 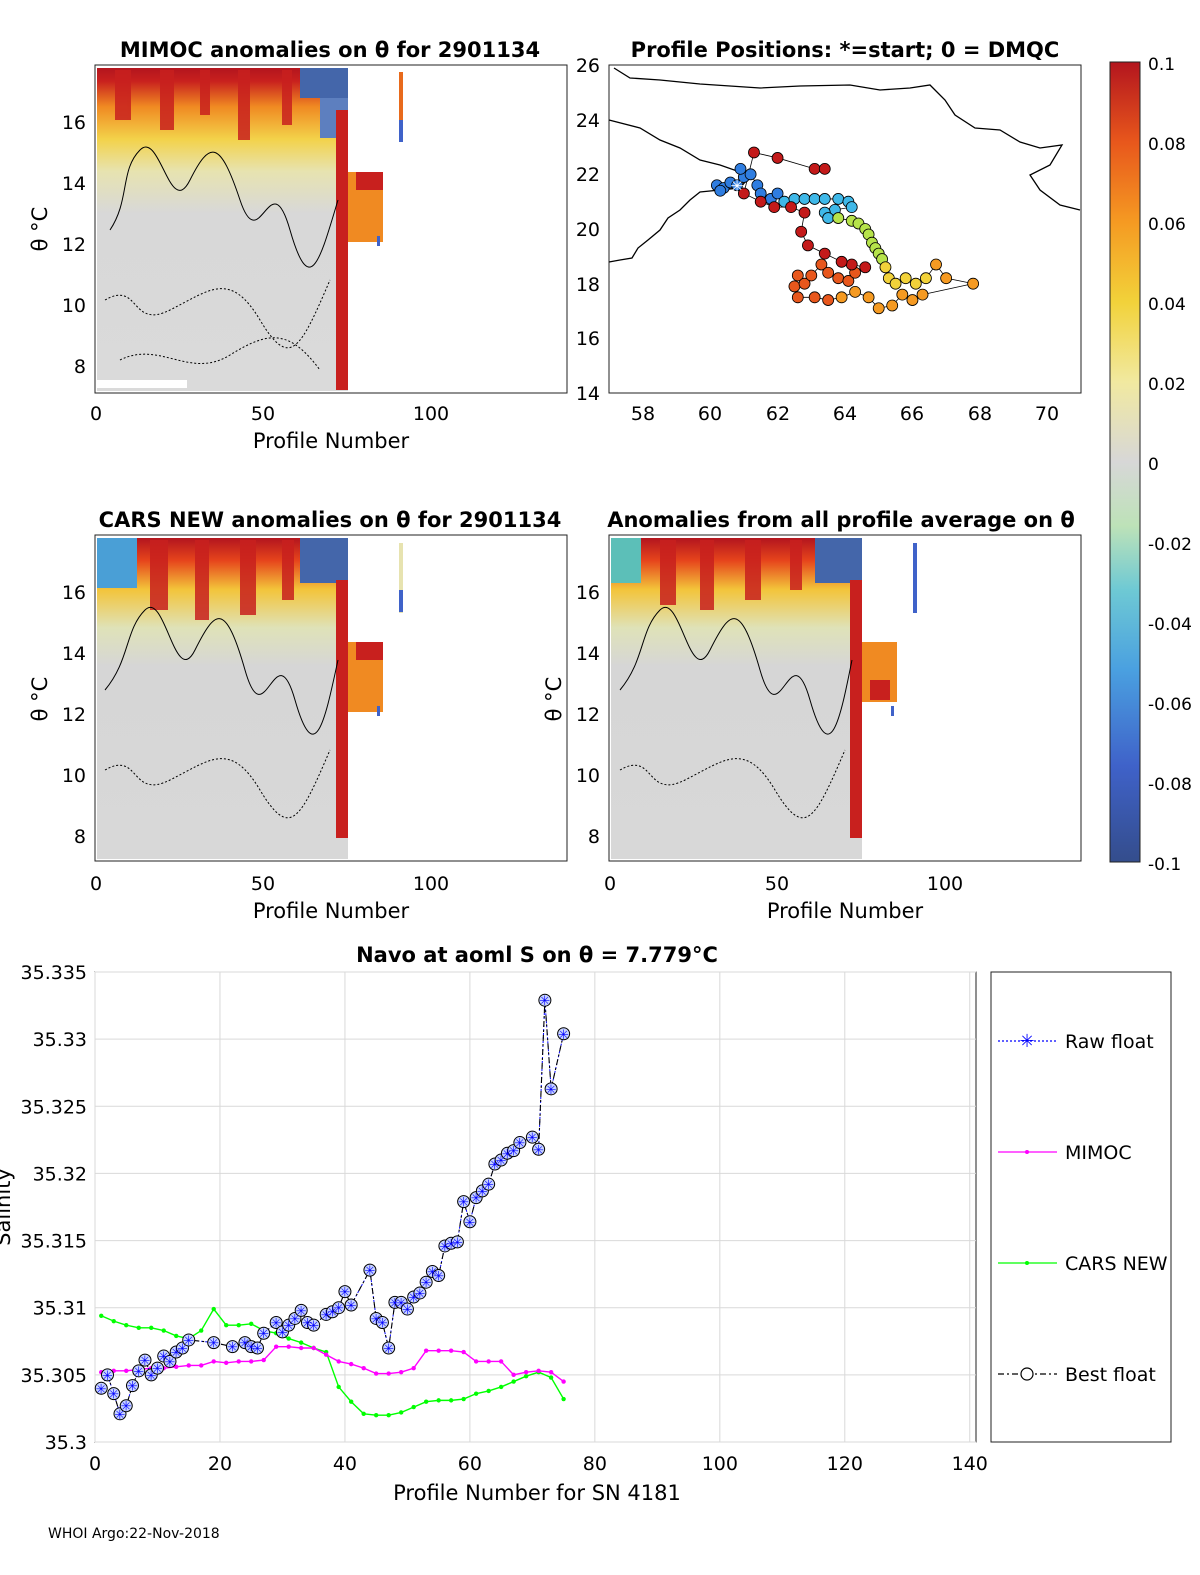 I want to click on svg-text: -0.08, so click(x=1170, y=785).